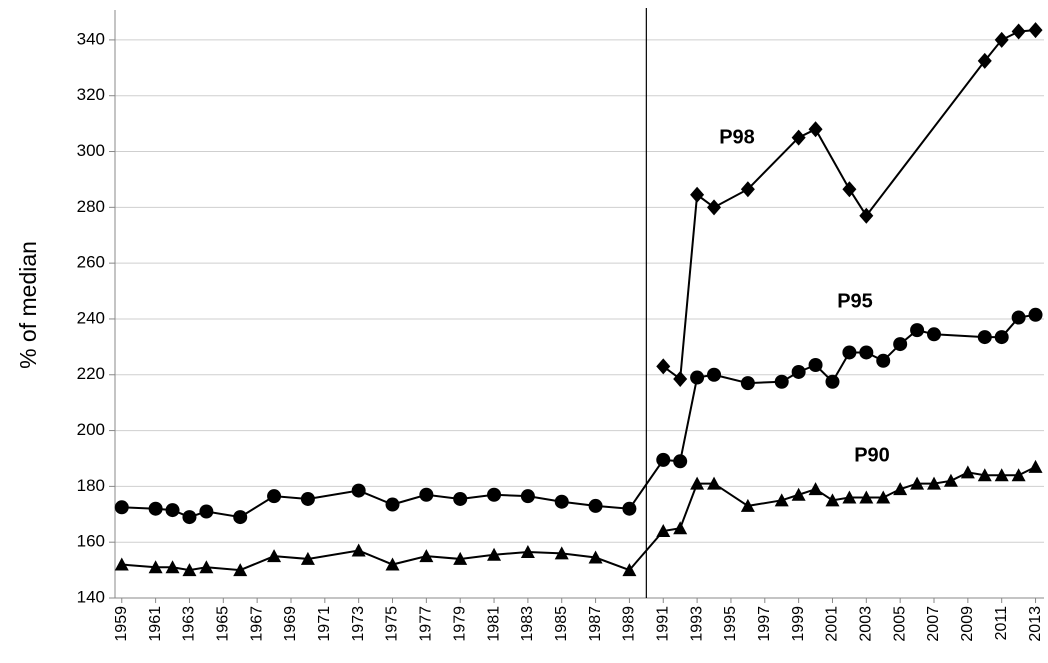 The width and height of the screenshot is (1048, 663). Describe the element at coordinates (798, 624) in the screenshot. I see `x-tick-label: 1999` at that location.